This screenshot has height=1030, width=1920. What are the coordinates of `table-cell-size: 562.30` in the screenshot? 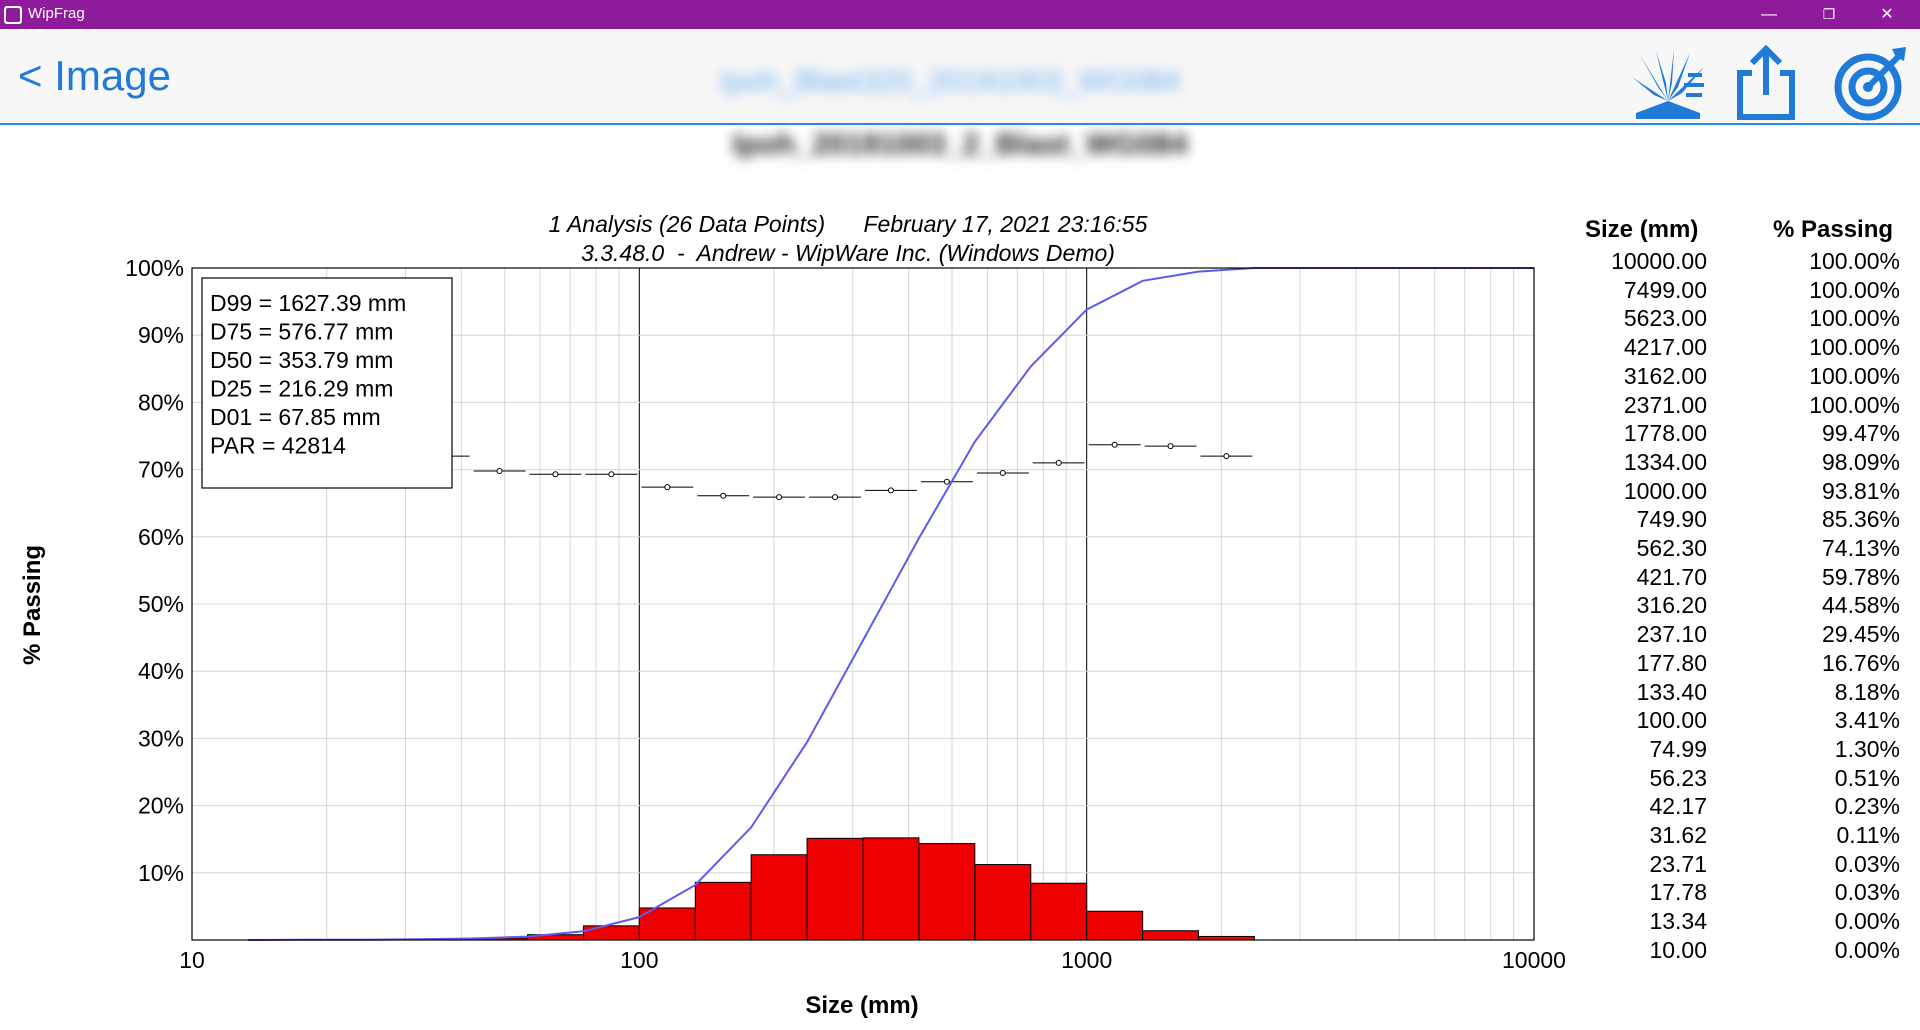 It's located at (1671, 548).